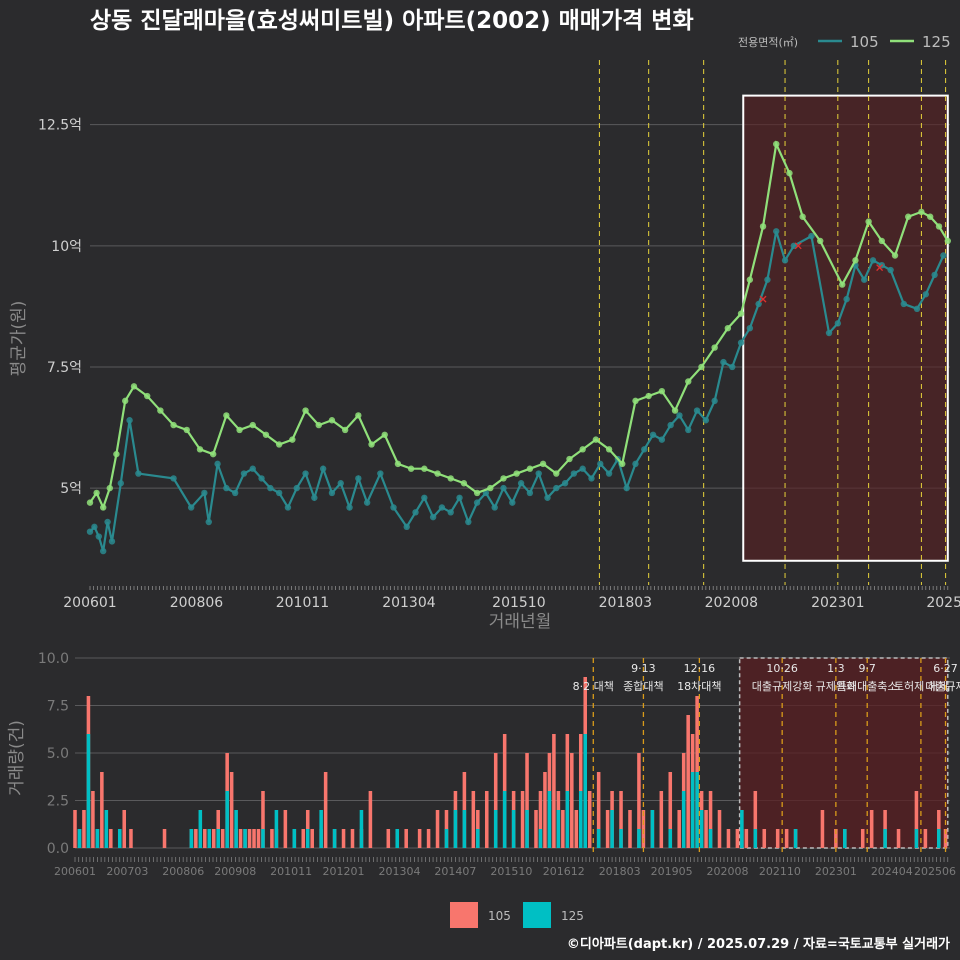  Describe the element at coordinates (836, 686) in the screenshot. I see `policy-label-name: 규제완화` at that location.